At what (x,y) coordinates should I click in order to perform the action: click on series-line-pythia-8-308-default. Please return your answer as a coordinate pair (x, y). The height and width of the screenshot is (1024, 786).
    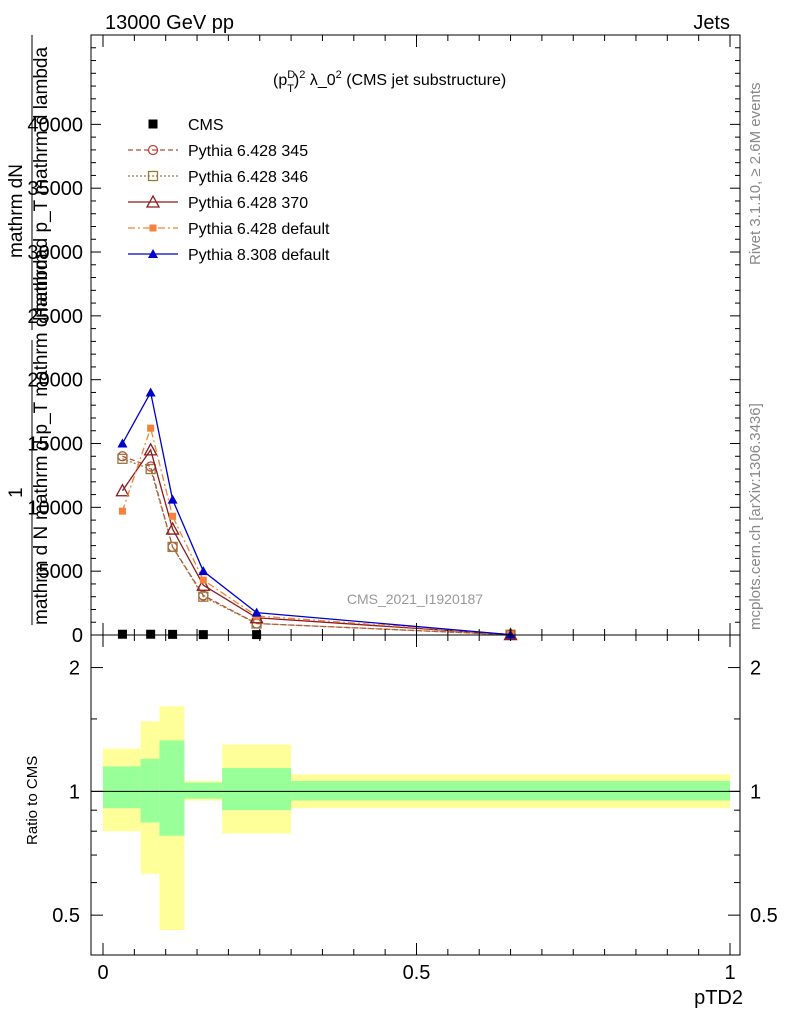
    Looking at the image, I should click on (316, 513).